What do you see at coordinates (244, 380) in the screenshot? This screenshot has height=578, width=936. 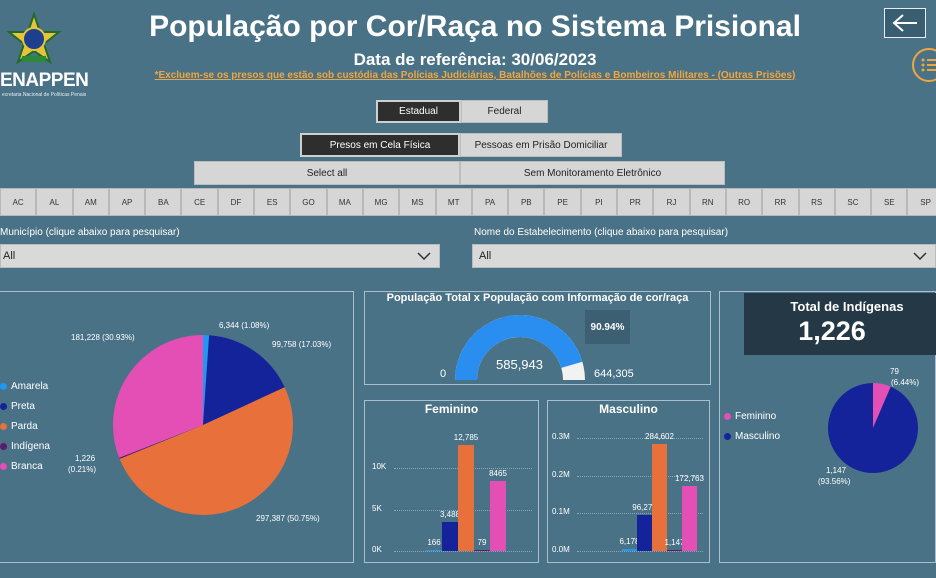 I see `pie-slice-preta` at bounding box center [244, 380].